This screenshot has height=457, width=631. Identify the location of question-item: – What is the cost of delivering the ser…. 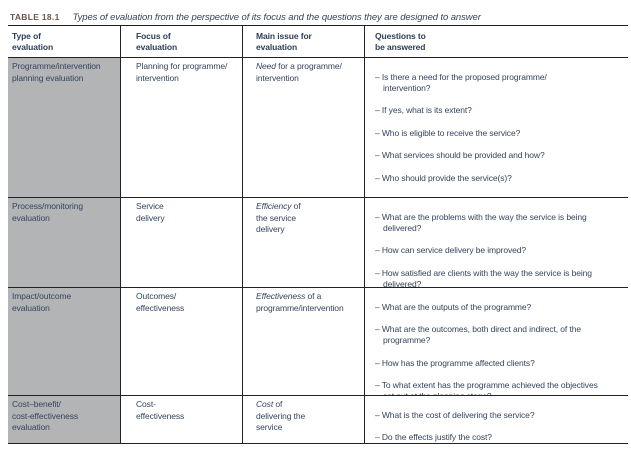
(455, 414).